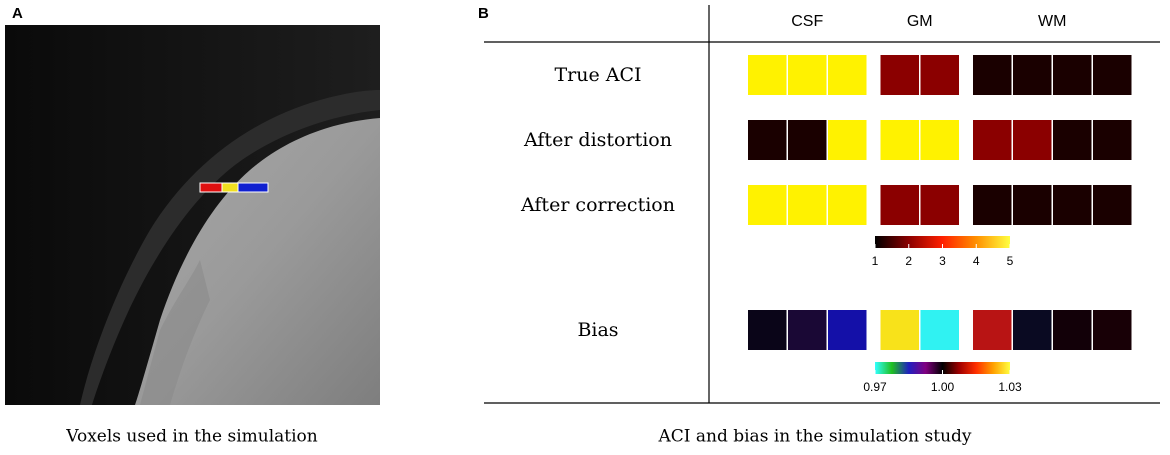 Image resolution: width=1170 pixels, height=455 pixels. I want to click on panel-label: B, so click(483, 13).